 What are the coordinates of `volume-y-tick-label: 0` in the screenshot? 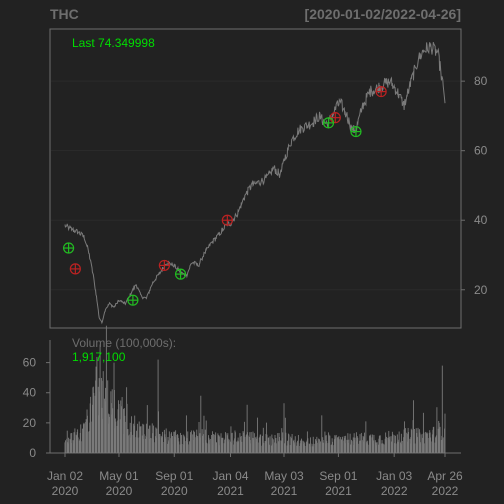 It's located at (32, 453).